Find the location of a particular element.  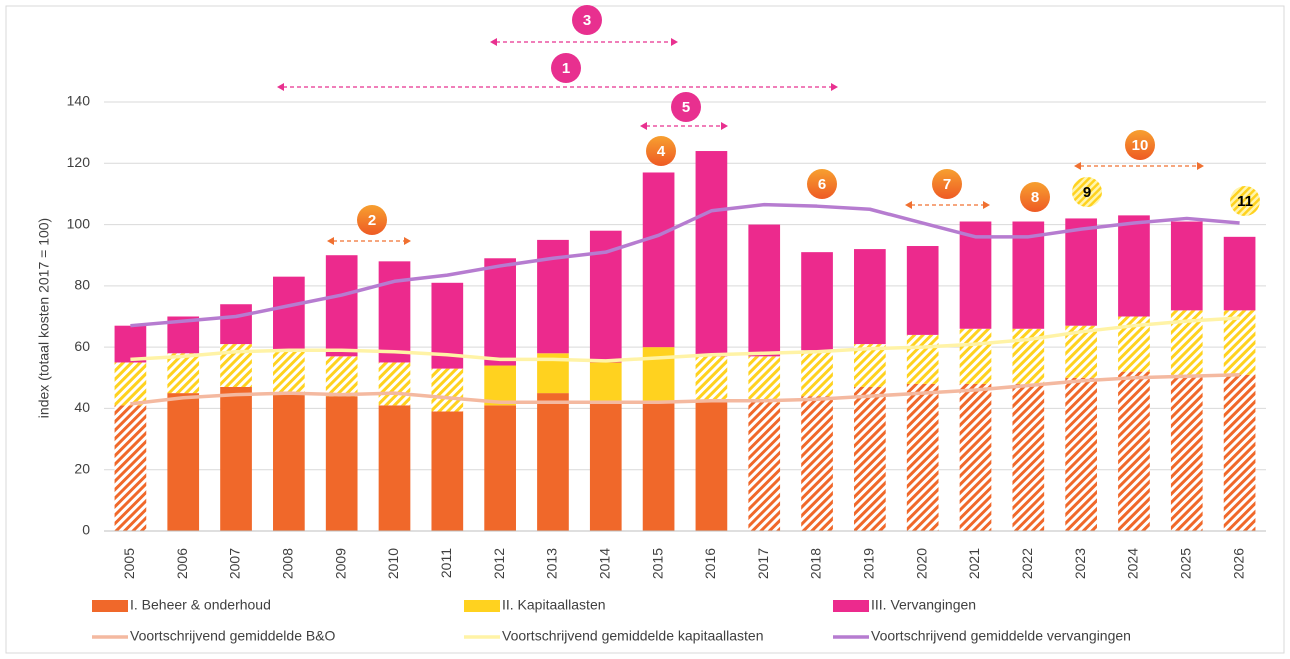

x-tick-label: 2006 is located at coordinates (182, 563).